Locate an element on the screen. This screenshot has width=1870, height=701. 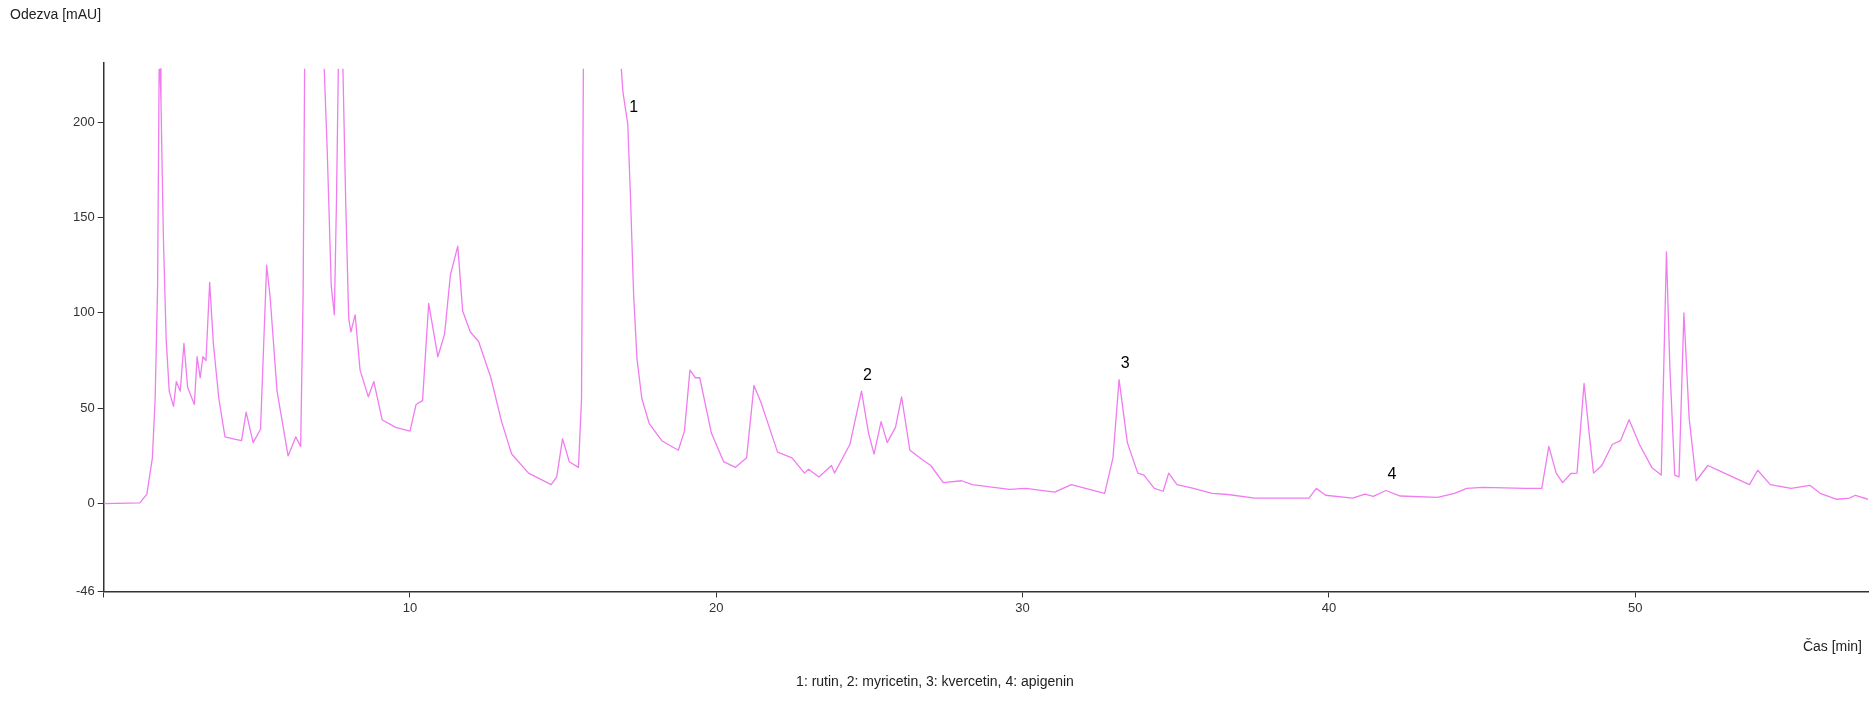
x-tick-label: 20 is located at coordinates (716, 607).